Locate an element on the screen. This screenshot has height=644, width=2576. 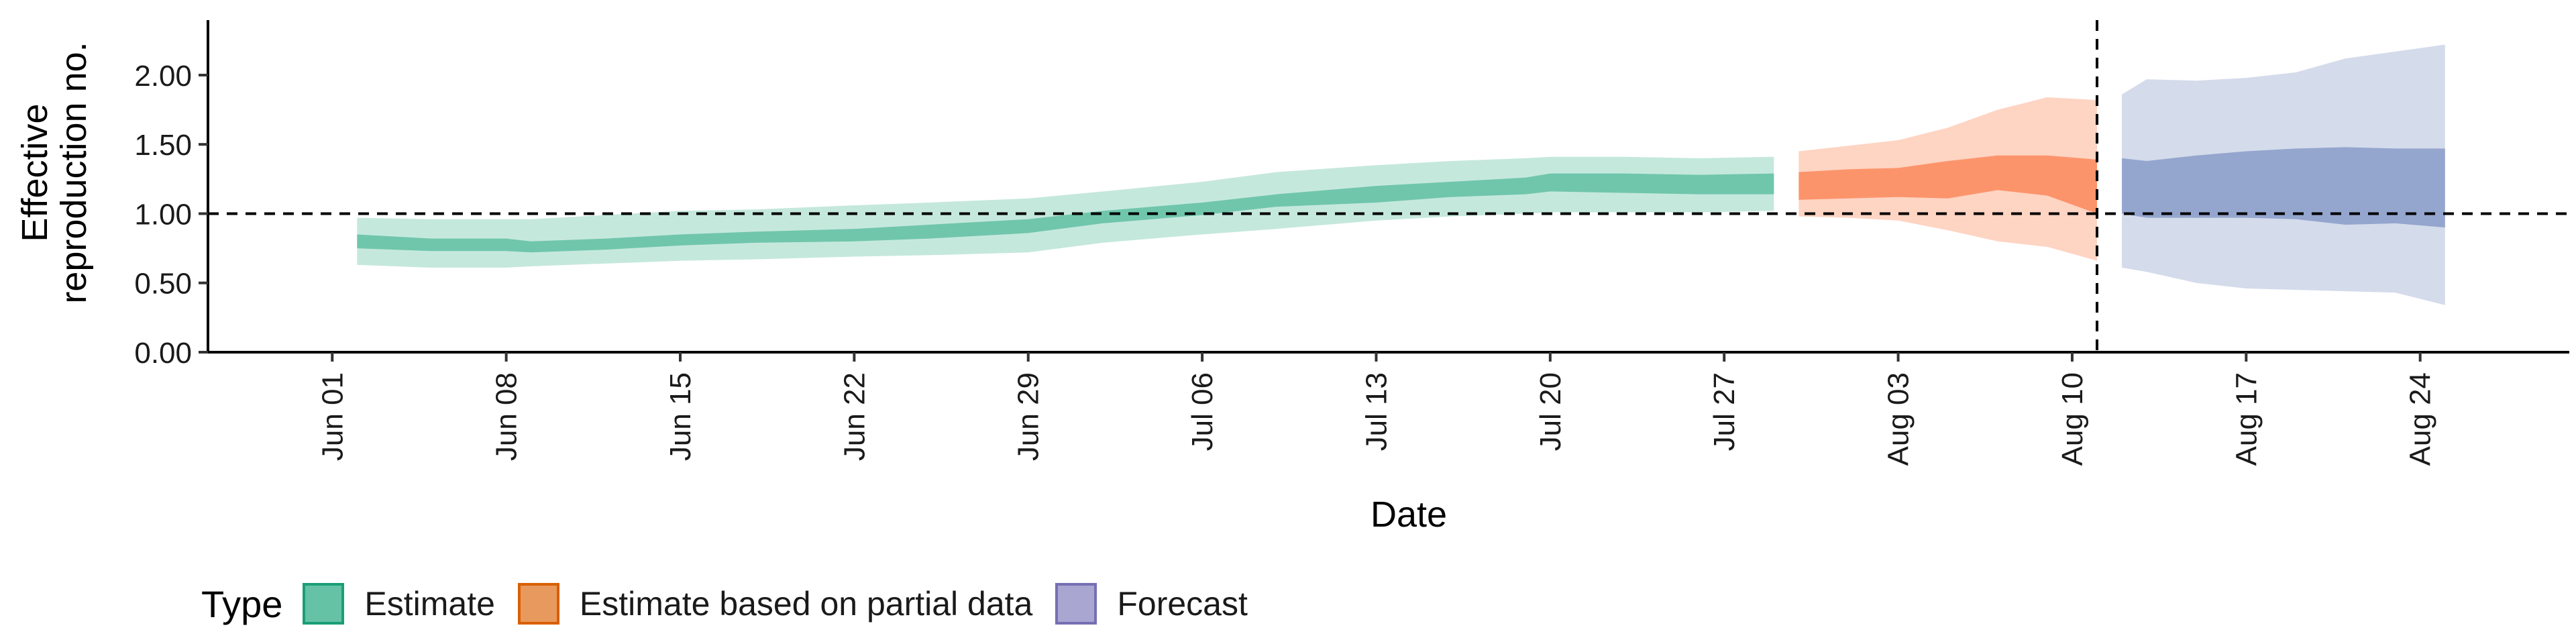
y-axis-title: Effectivereproduction no. is located at coordinates (54, 172).